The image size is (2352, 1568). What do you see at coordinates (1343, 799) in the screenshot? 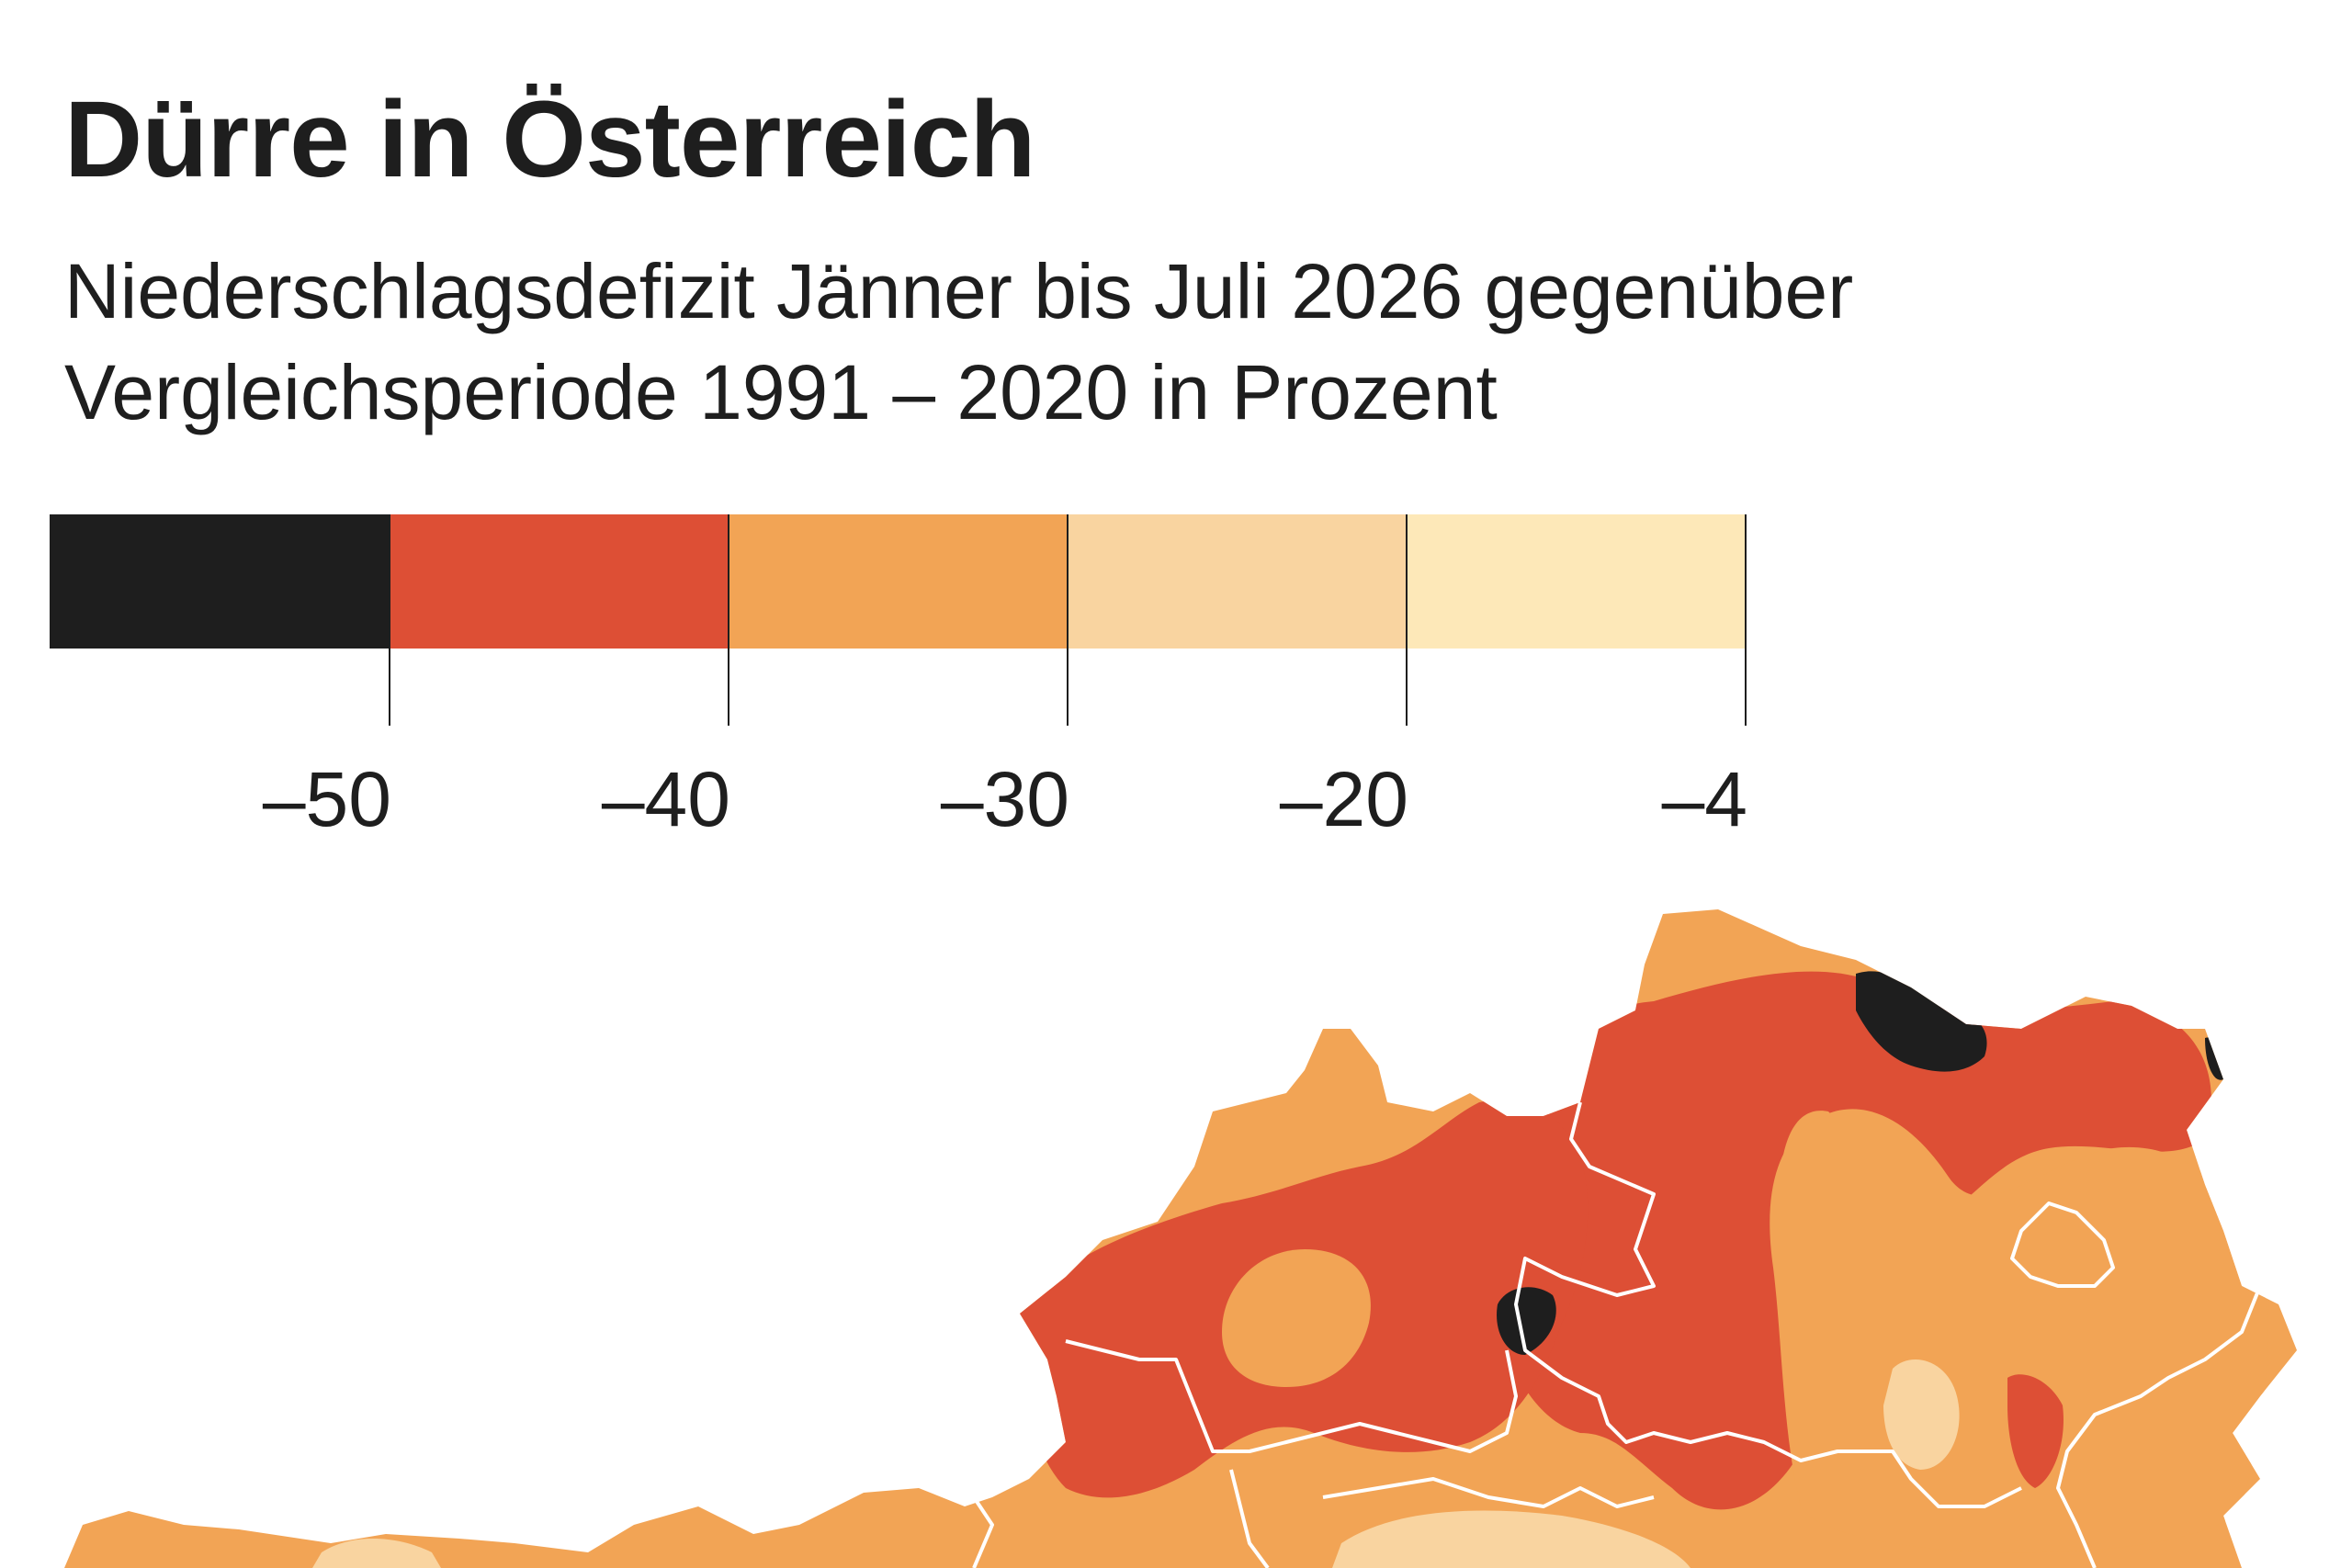
I see `legend-label-20: –20` at bounding box center [1343, 799].